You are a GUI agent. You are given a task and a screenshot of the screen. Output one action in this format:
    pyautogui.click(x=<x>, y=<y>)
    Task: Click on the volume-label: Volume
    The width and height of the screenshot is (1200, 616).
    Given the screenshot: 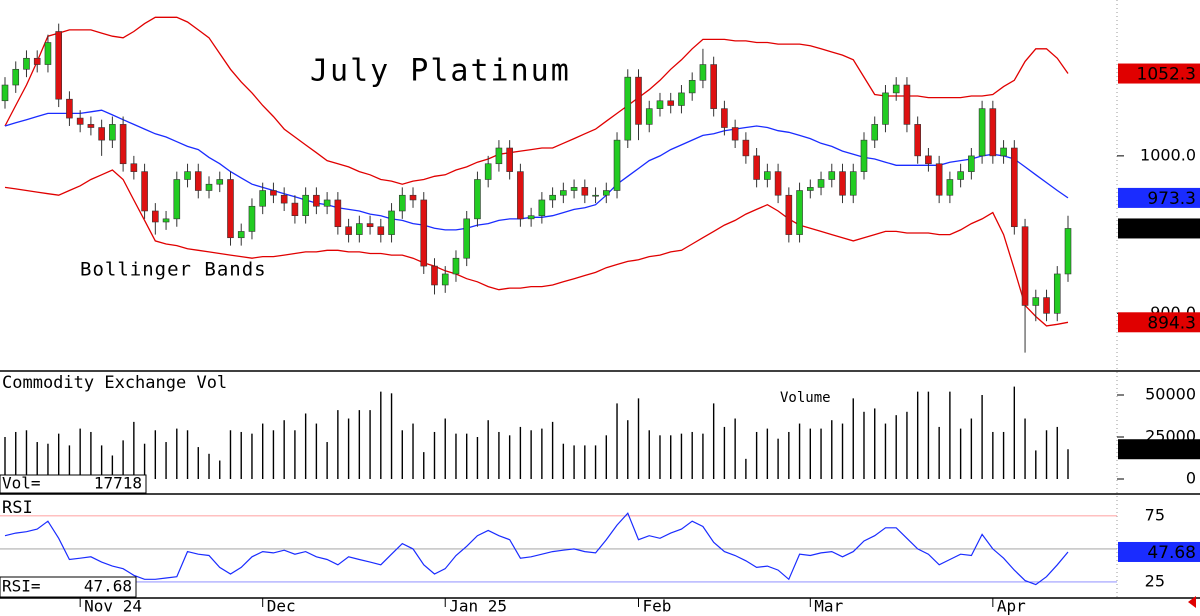 What is the action you would take?
    pyautogui.click(x=805, y=398)
    